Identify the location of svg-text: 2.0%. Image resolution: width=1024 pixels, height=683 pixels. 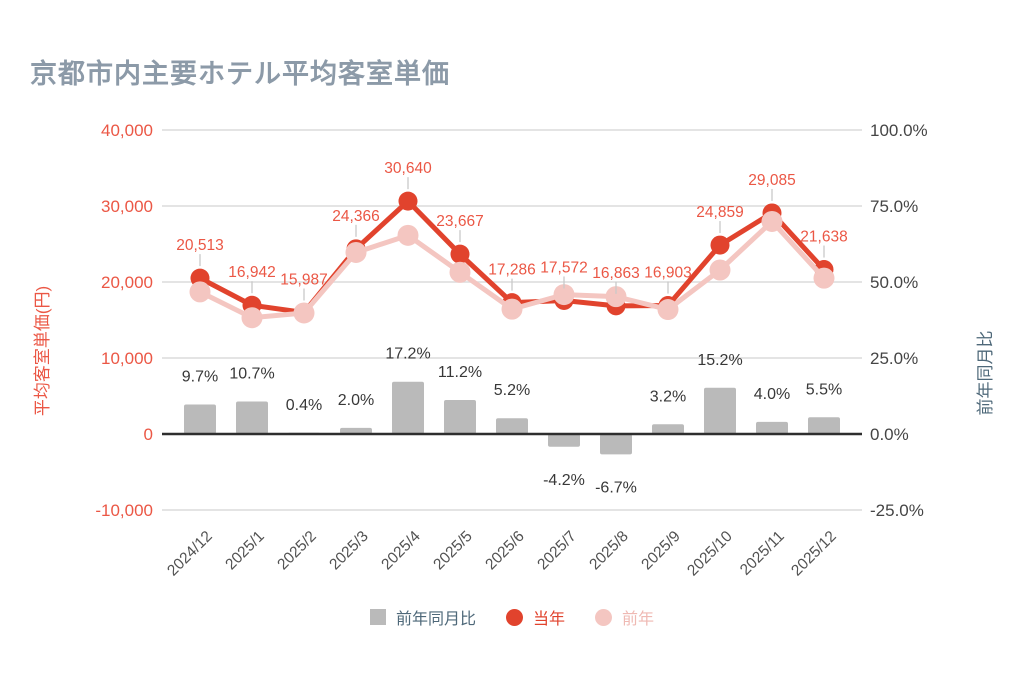
(356, 400).